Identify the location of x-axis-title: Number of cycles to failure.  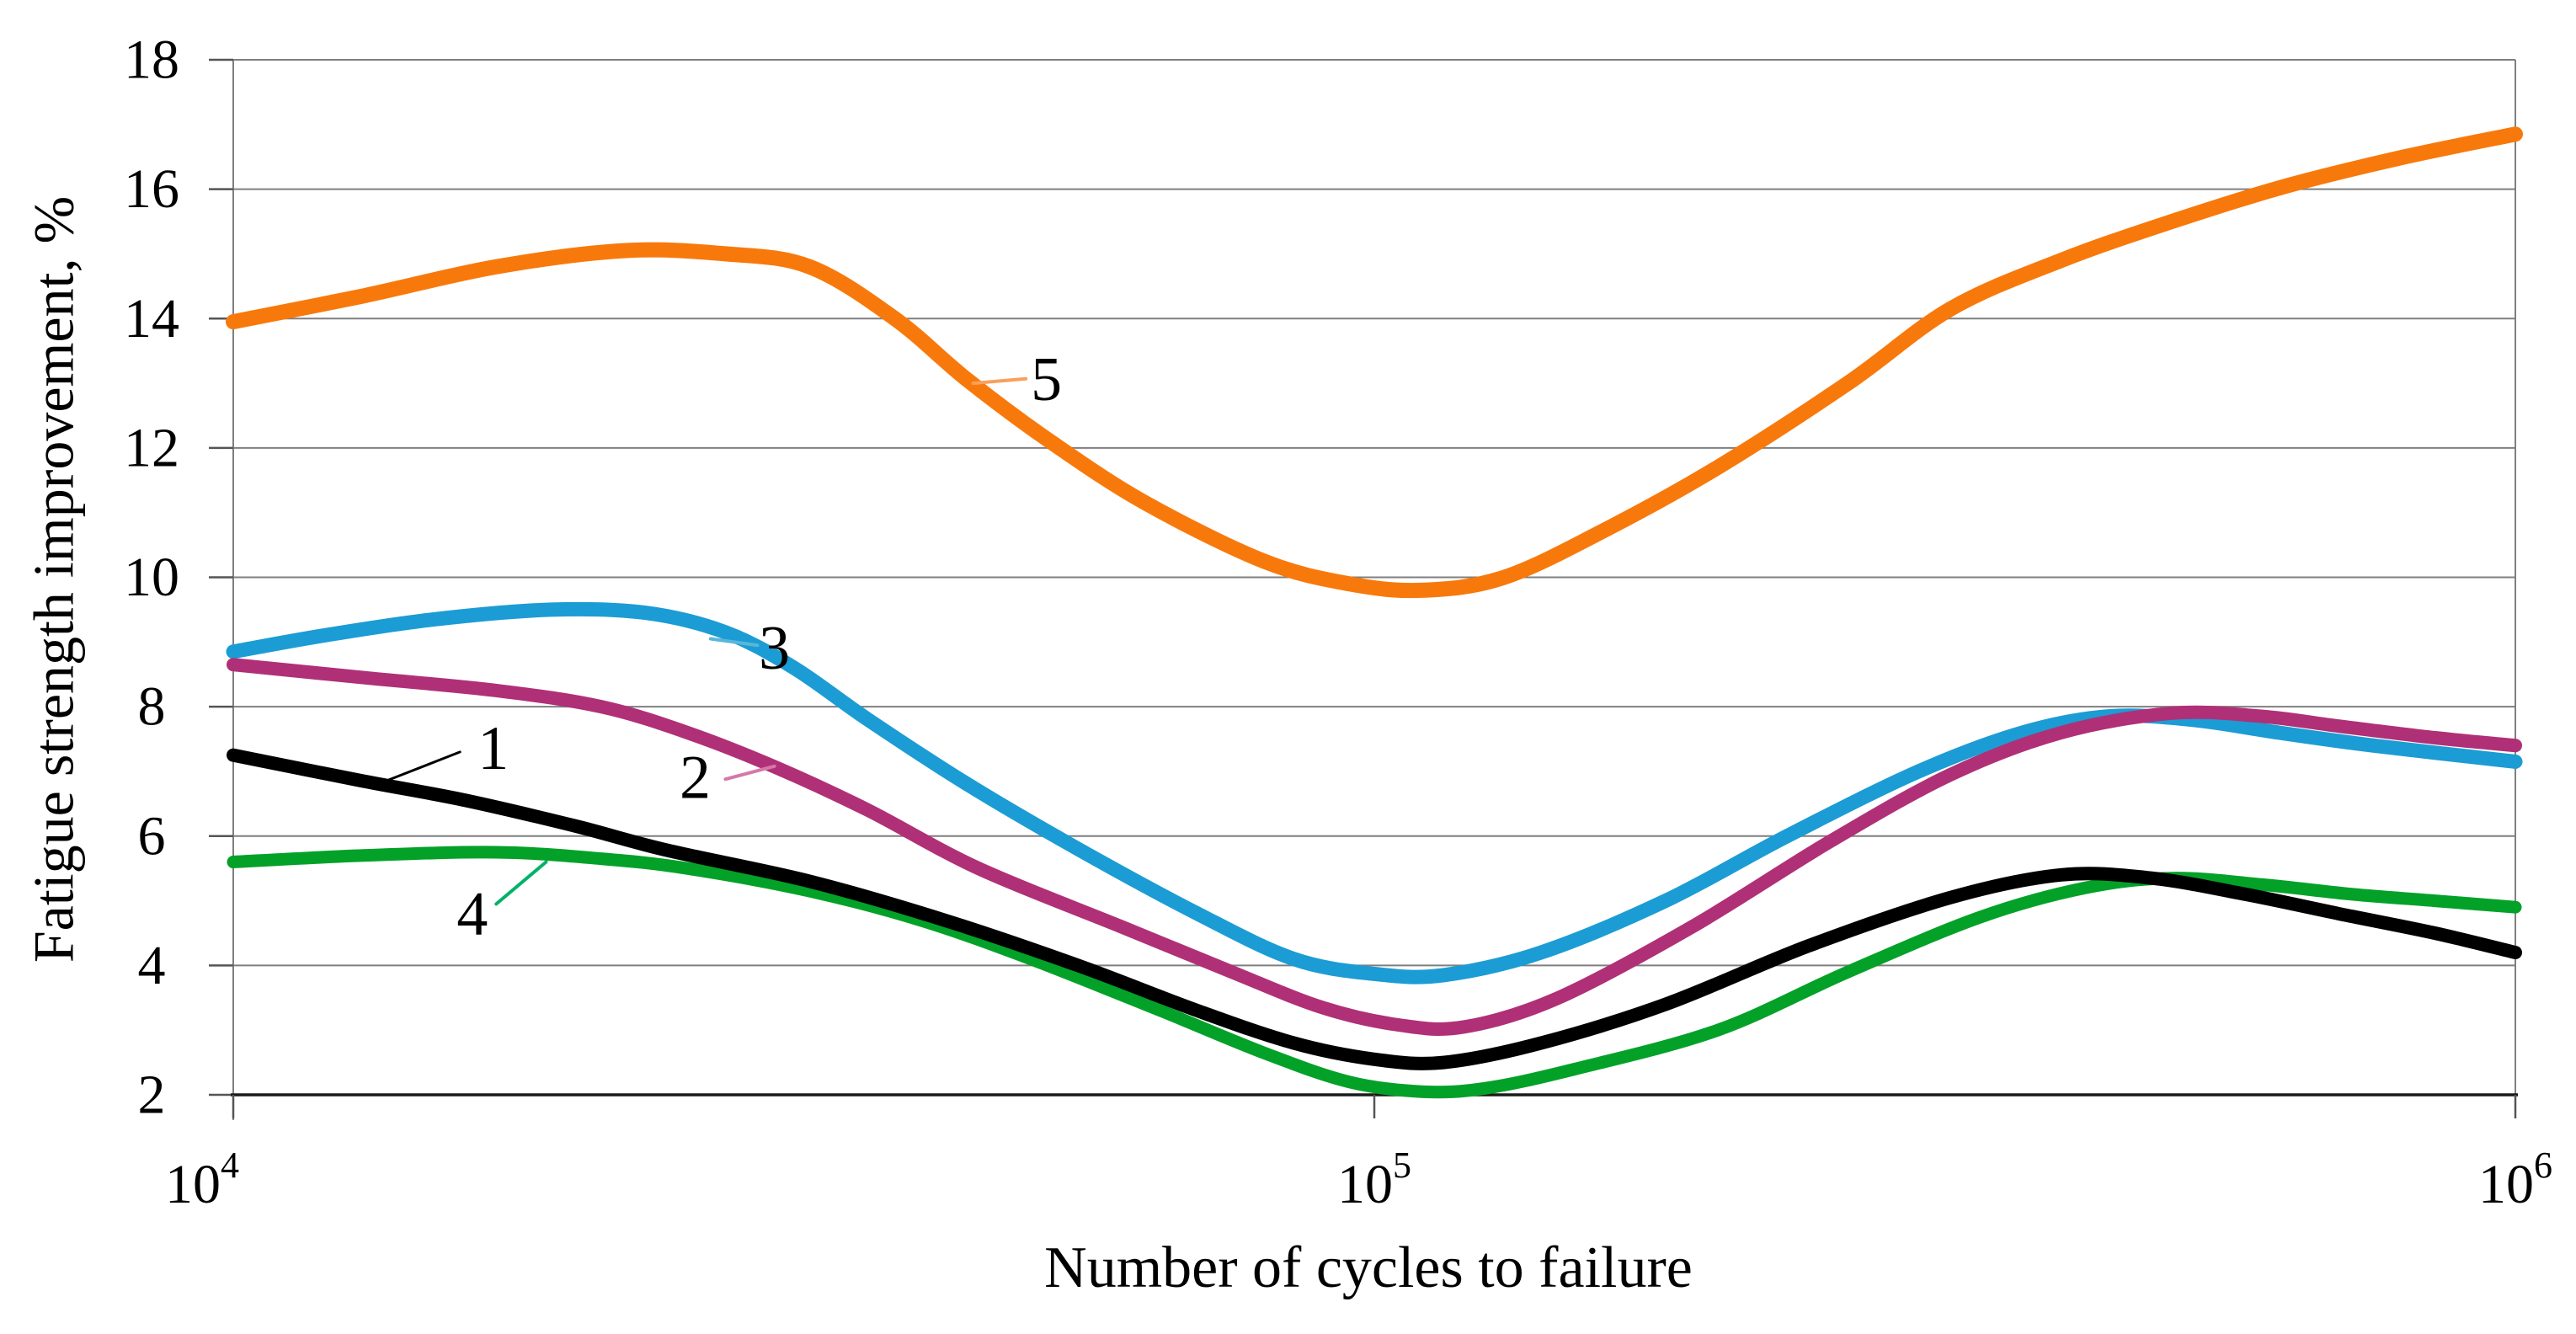
(1368, 1267).